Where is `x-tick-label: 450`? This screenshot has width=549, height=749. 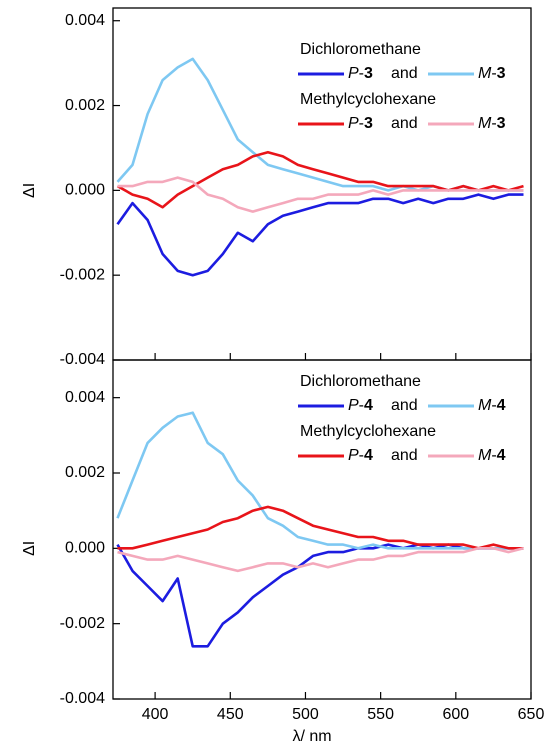
x-tick-label: 450 is located at coordinates (230, 714).